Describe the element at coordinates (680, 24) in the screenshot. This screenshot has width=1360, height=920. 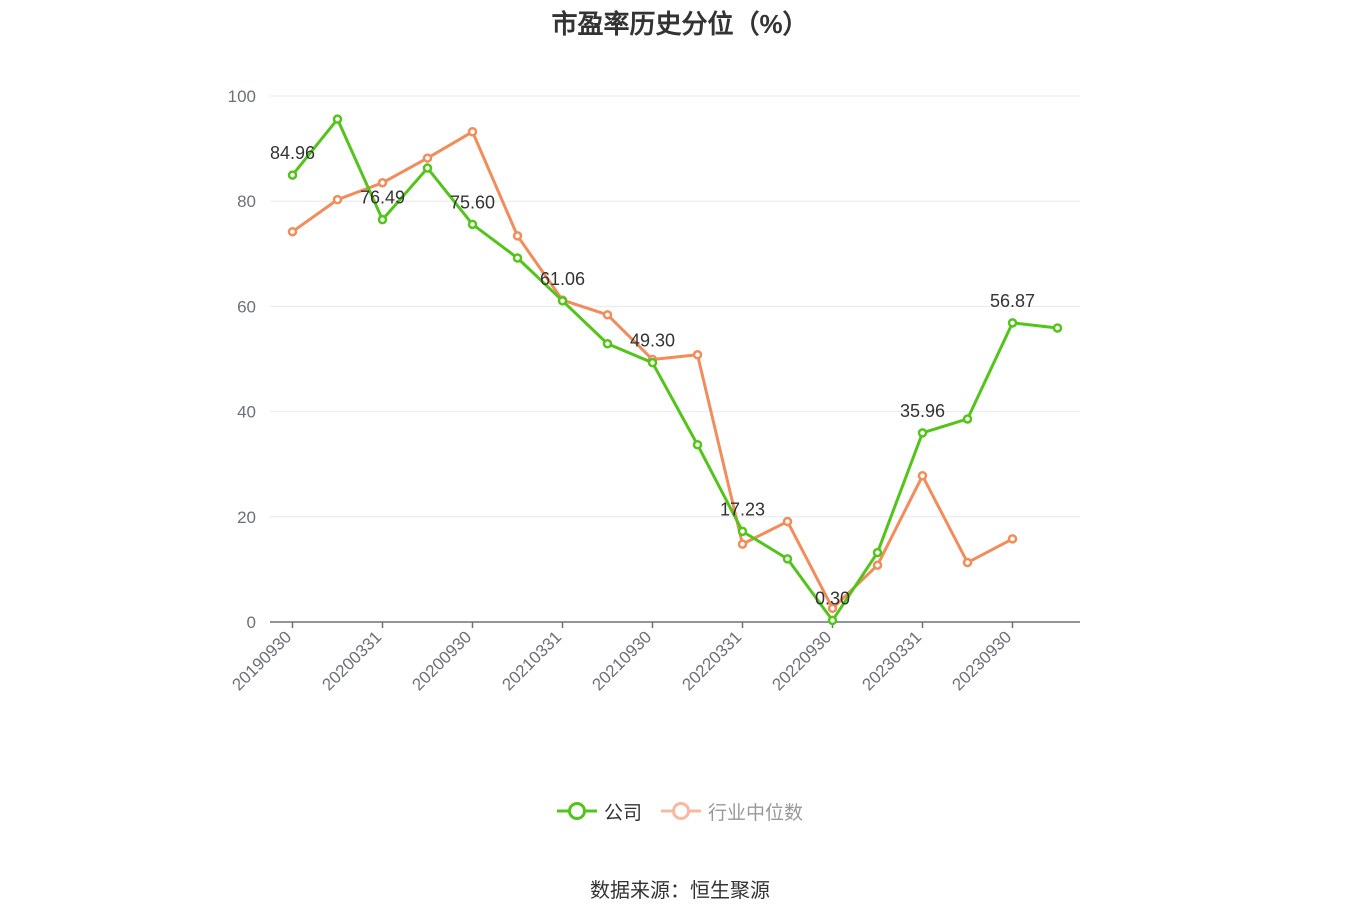
I see `chart-title: 市盈率历史分位（%）` at that location.